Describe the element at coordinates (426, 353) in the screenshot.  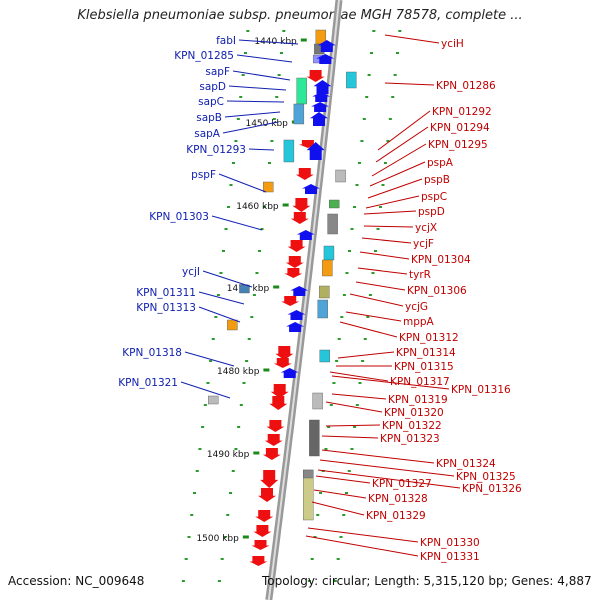
I see `right-gene-label: KPN_01314` at that location.